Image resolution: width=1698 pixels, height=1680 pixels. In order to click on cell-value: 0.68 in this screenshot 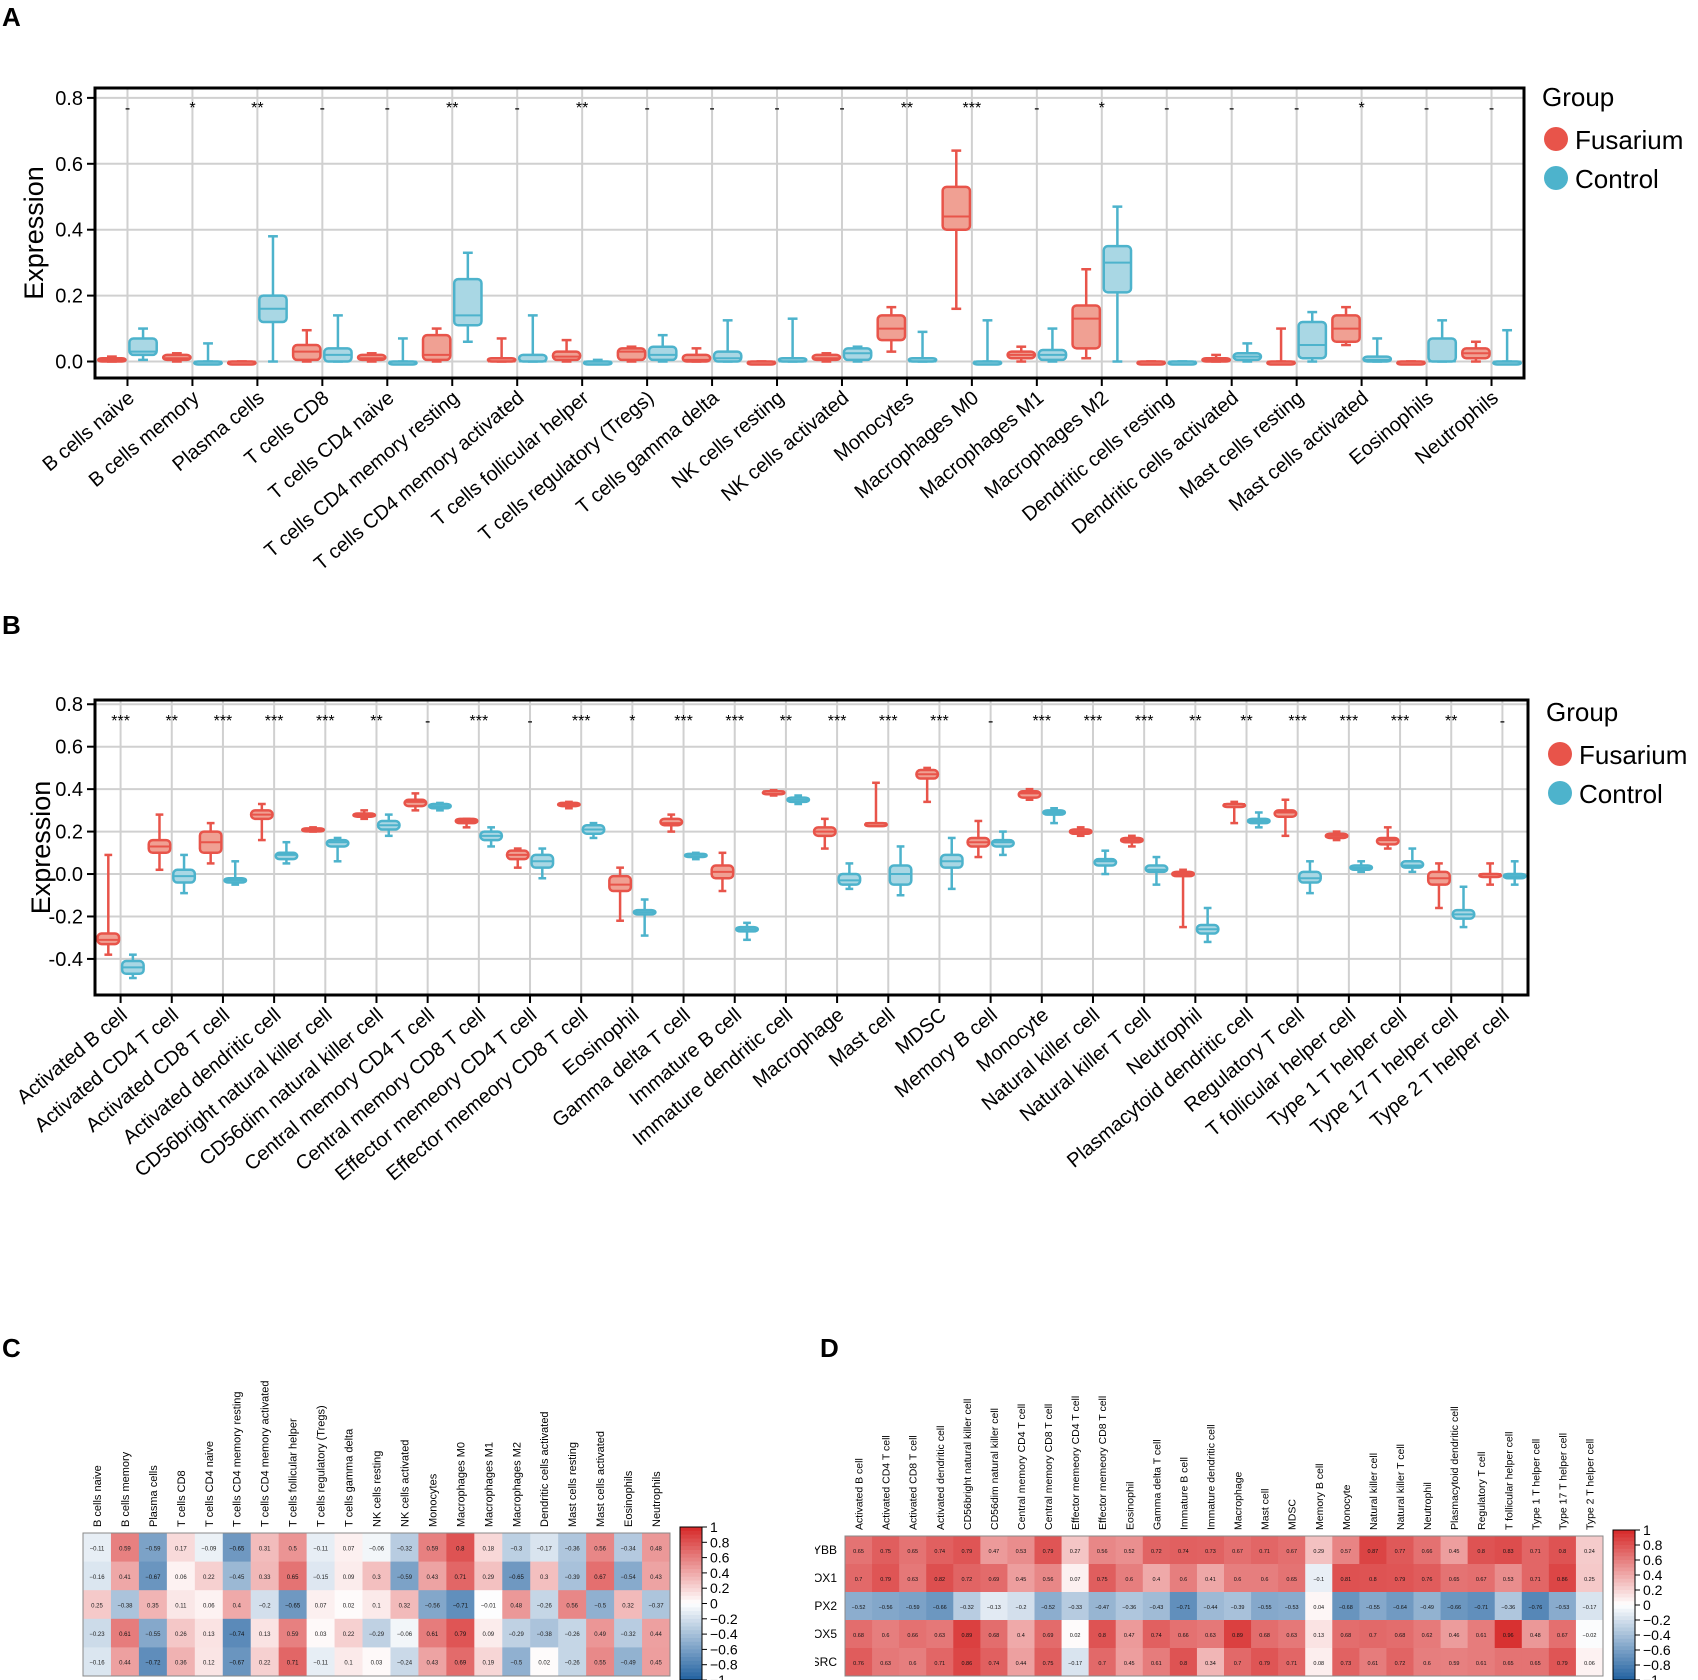, I will do `click(1264, 1636)`.